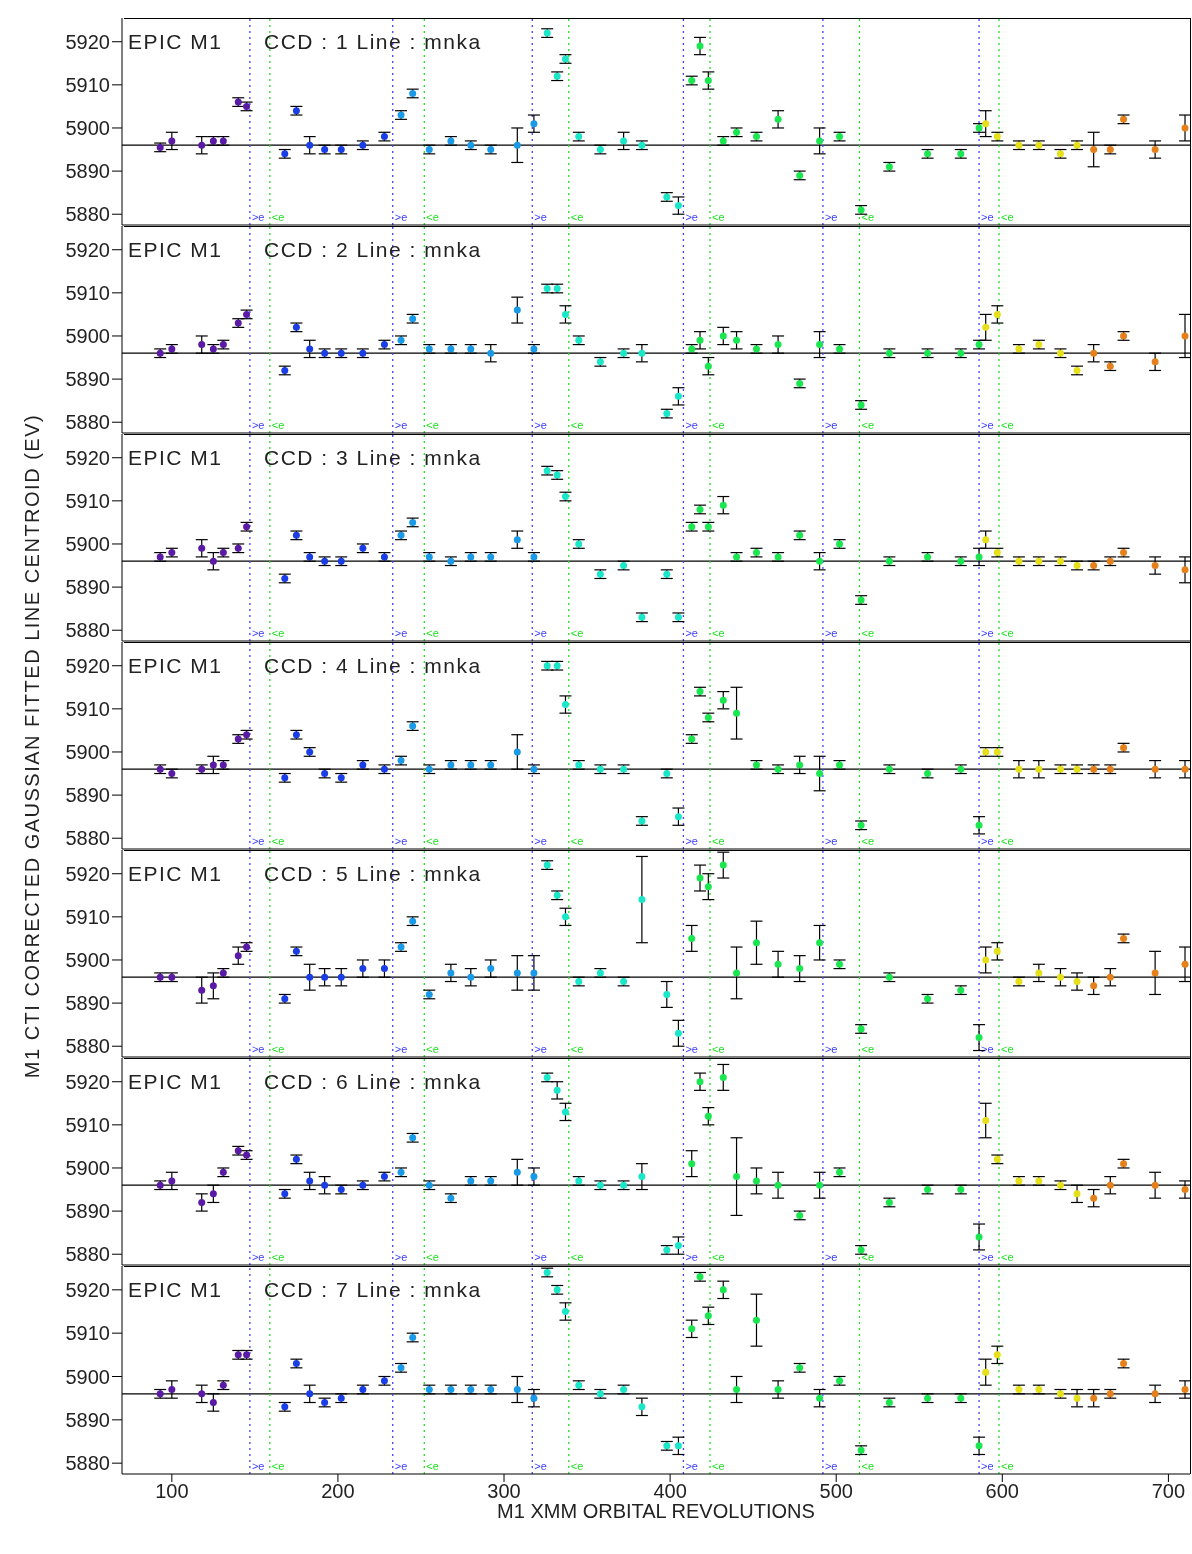  I want to click on annotation: CCD : 4 Line : mnka, so click(373, 666).